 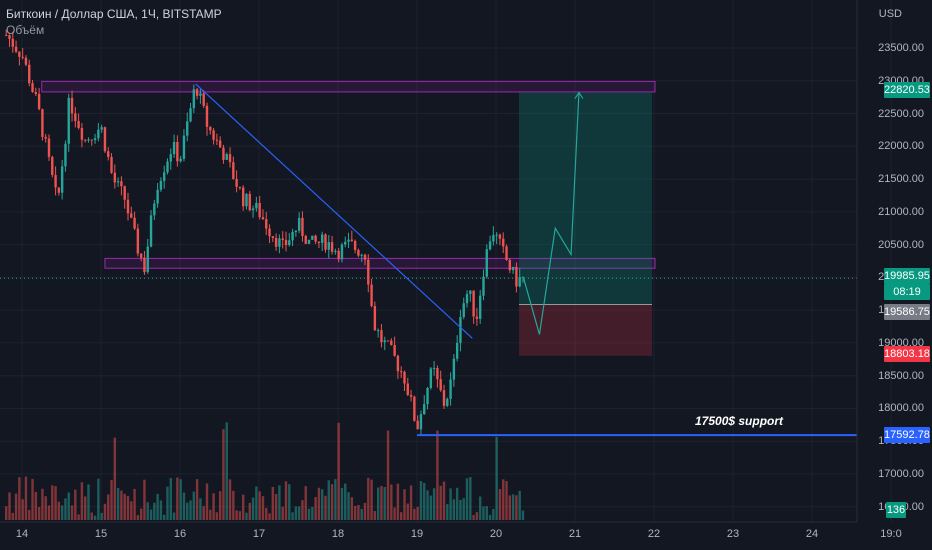 What do you see at coordinates (338, 534) in the screenshot?
I see `time-tick-label: 18` at bounding box center [338, 534].